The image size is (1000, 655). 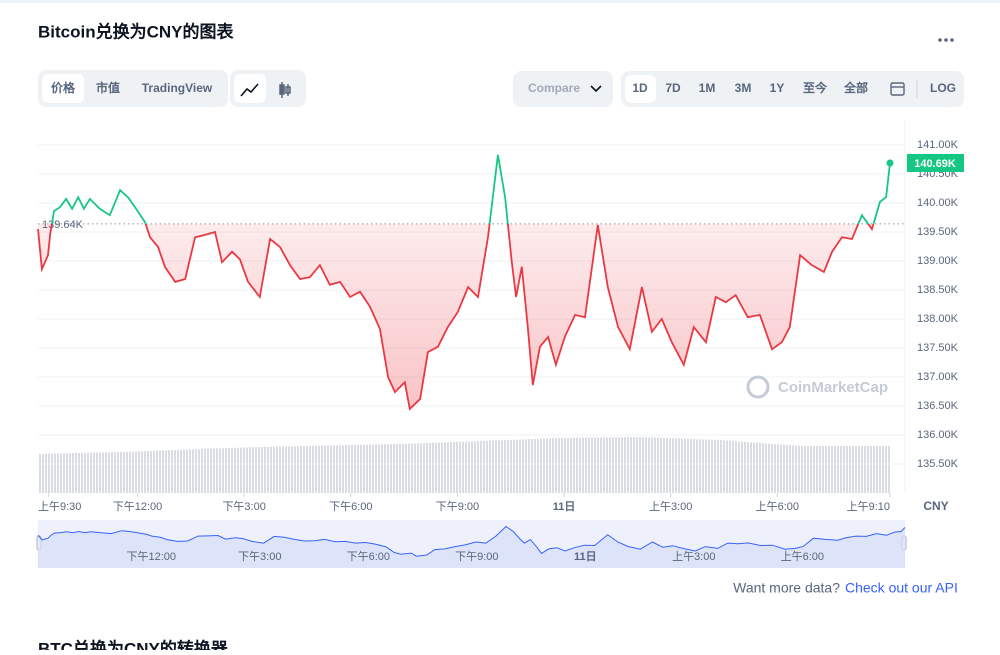 I want to click on price-tag-label: 140.69K, so click(x=935, y=164).